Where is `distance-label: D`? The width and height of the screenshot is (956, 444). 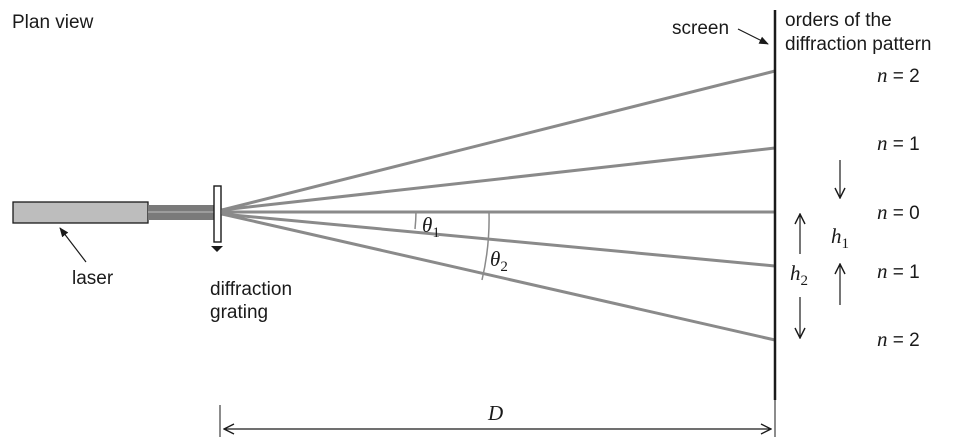
distance-label: D is located at coordinates (495, 413).